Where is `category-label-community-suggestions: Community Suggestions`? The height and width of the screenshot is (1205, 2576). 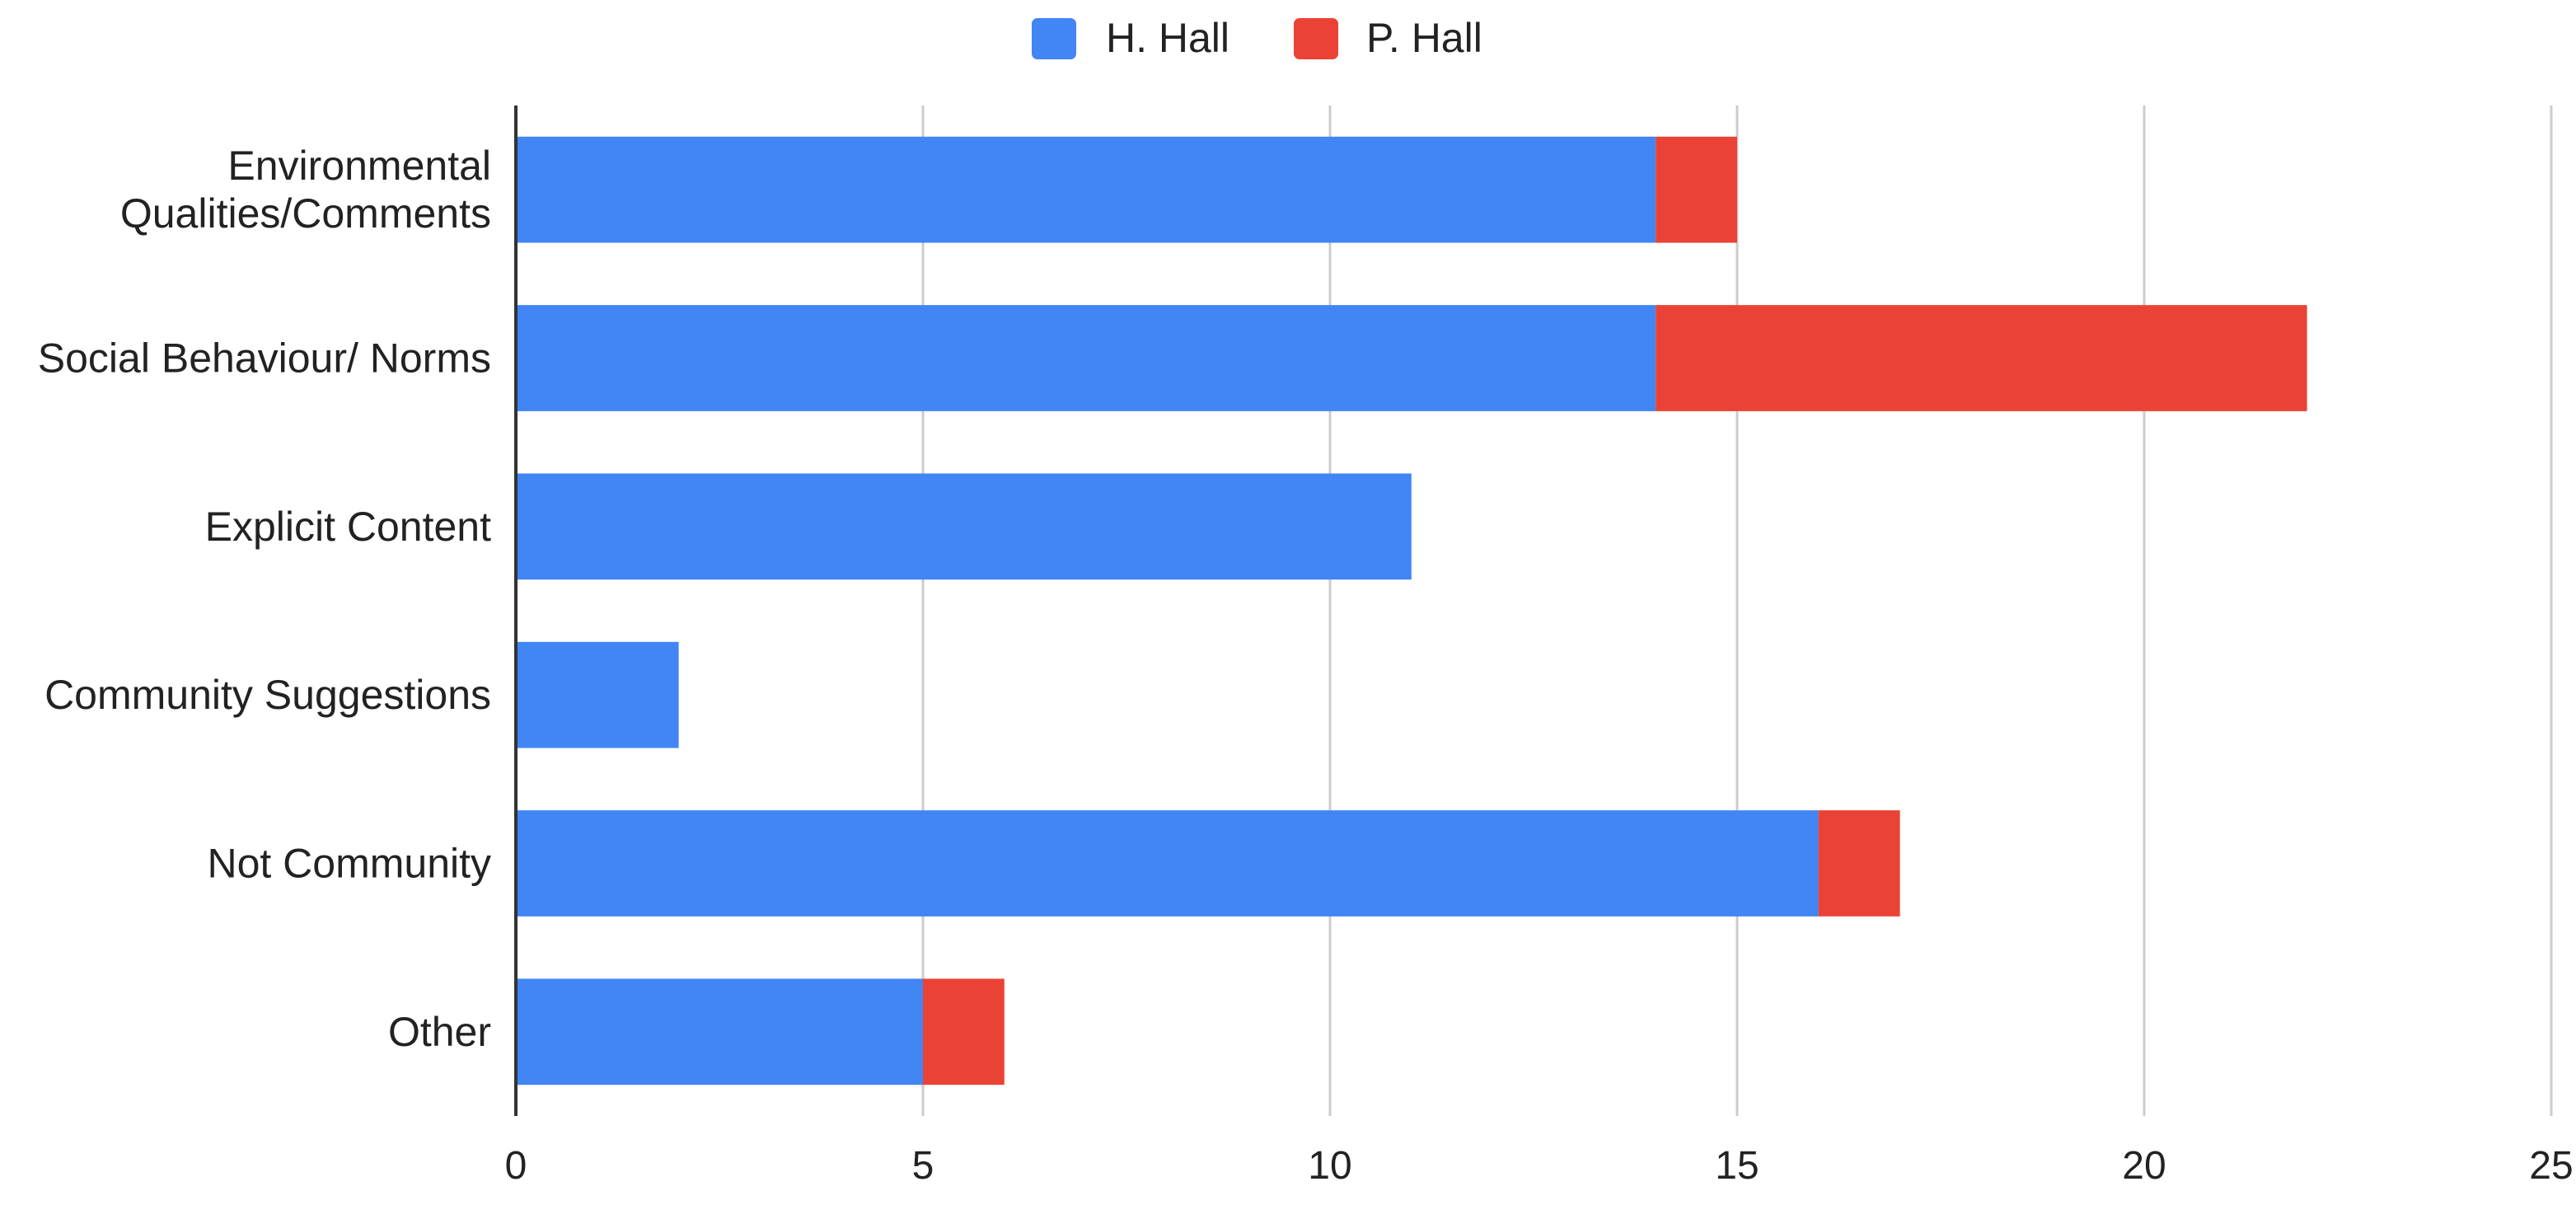
category-label-community-suggestions: Community Suggestions is located at coordinates (267, 695).